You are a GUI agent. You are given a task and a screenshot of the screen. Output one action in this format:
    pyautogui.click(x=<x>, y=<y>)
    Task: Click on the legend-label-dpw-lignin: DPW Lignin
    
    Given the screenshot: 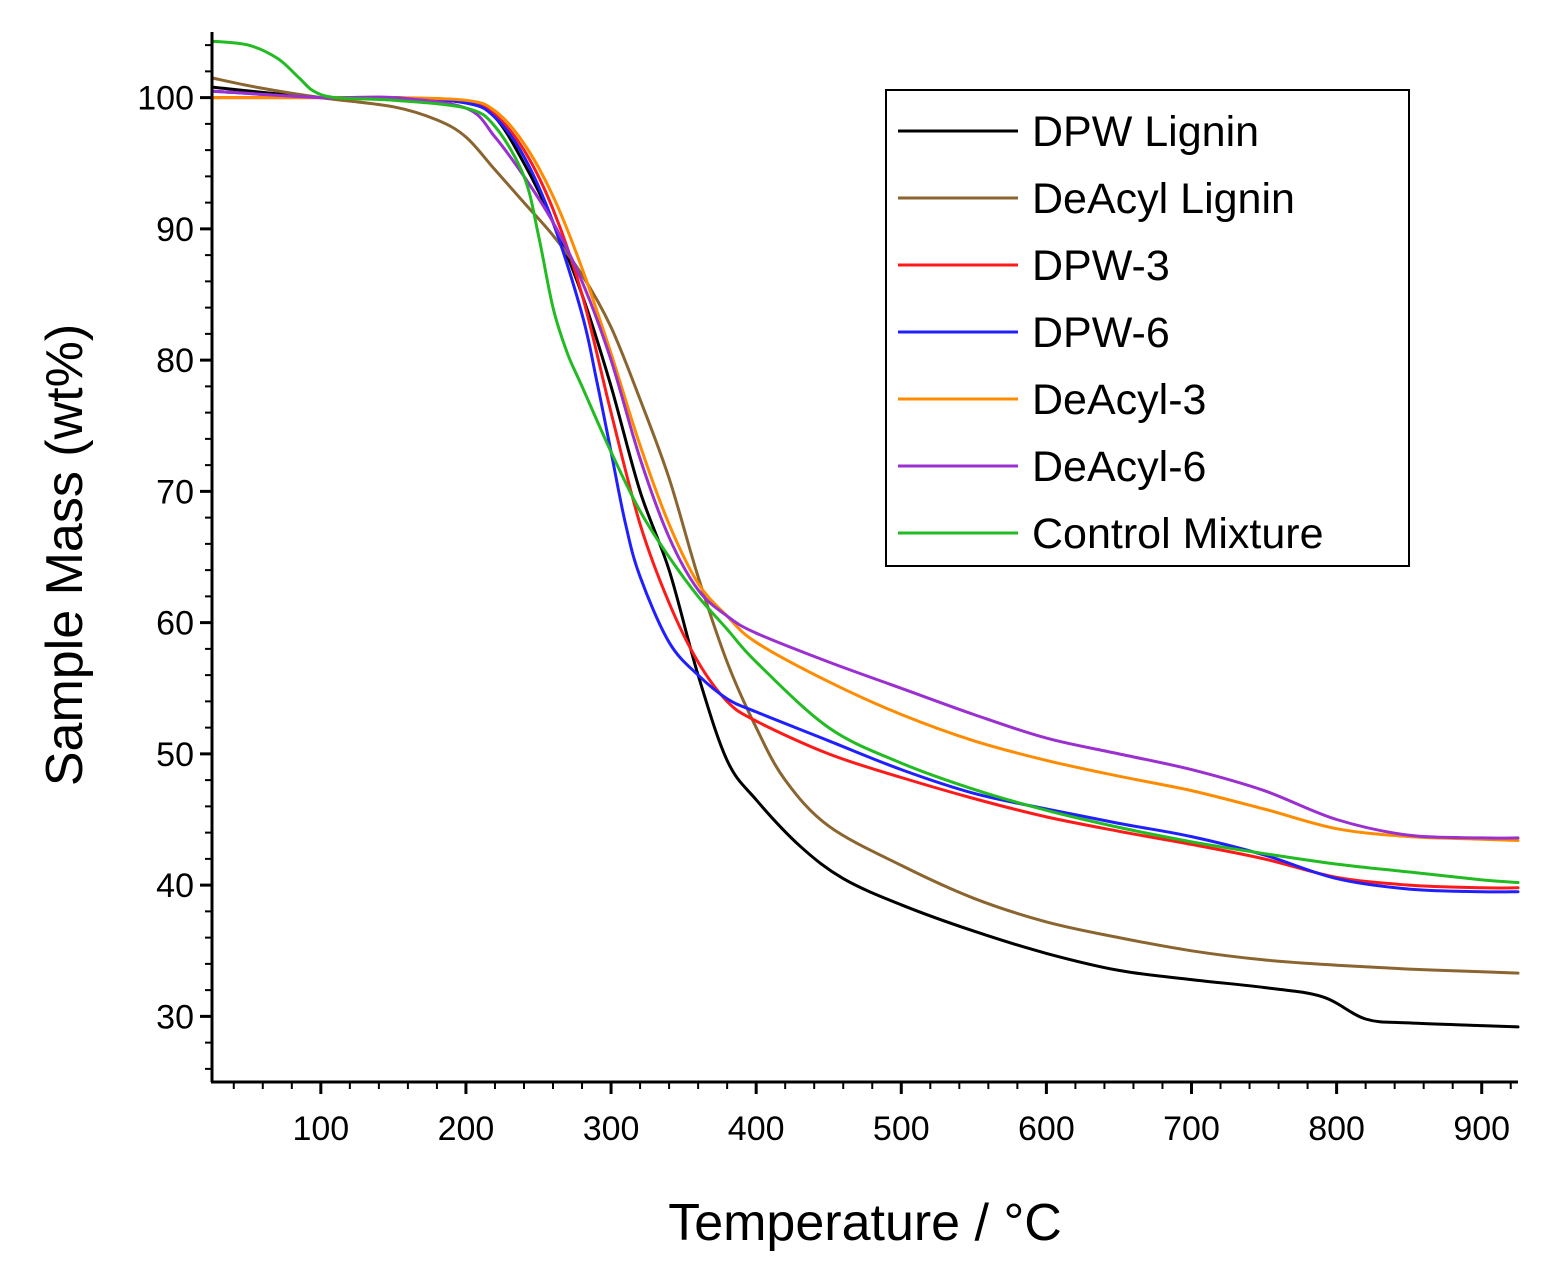 What is the action you would take?
    pyautogui.click(x=1145, y=132)
    